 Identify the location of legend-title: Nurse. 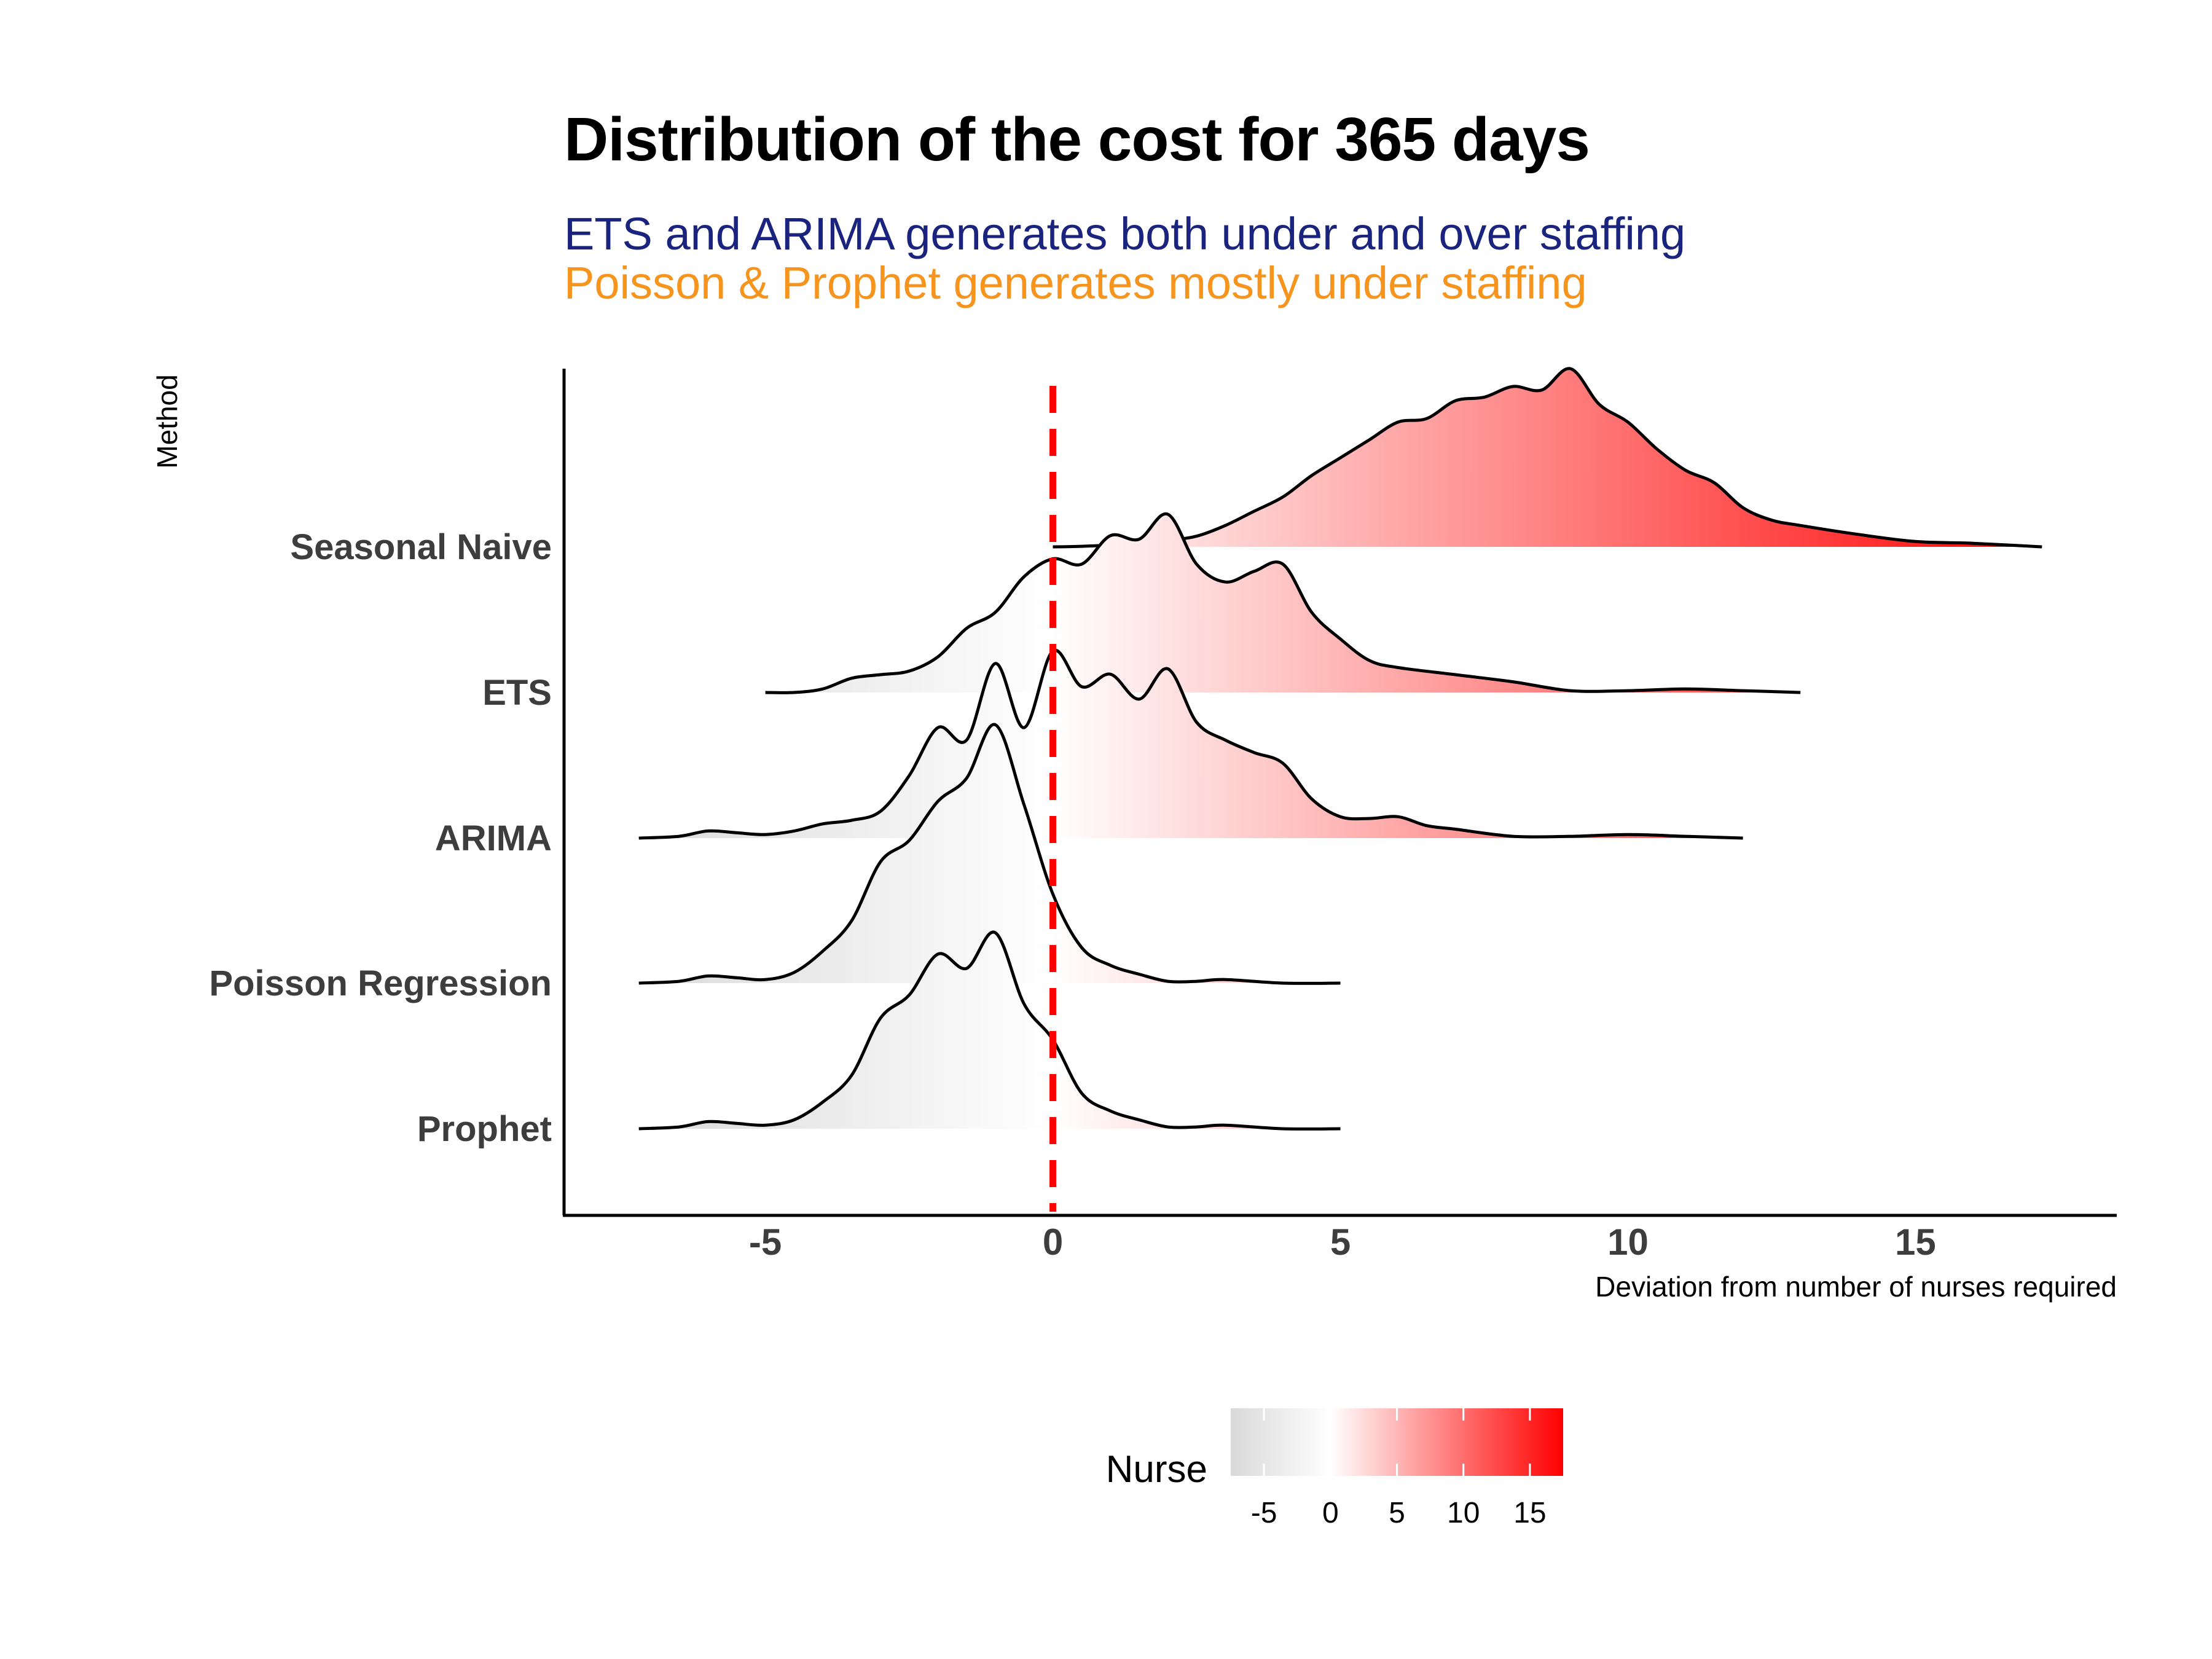
(1156, 1469).